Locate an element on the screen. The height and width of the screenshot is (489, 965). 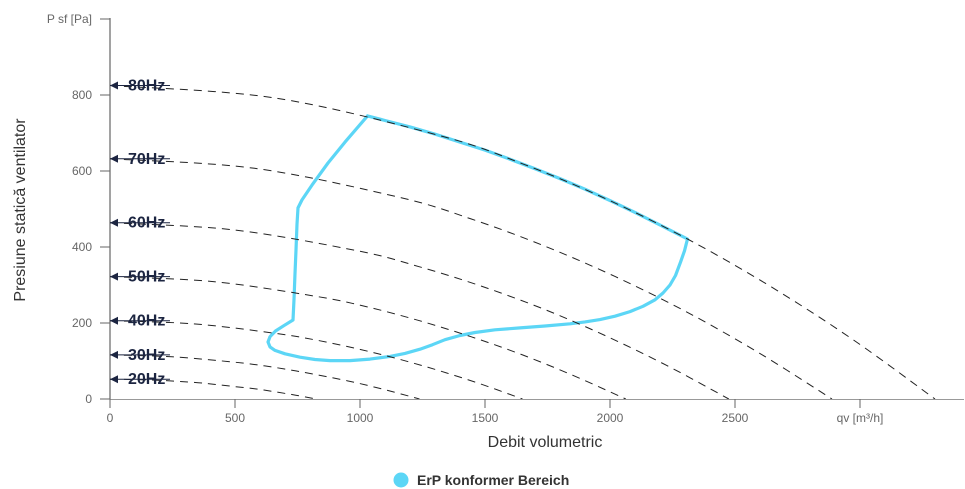
series-curve-30hz is located at coordinates (264, 377).